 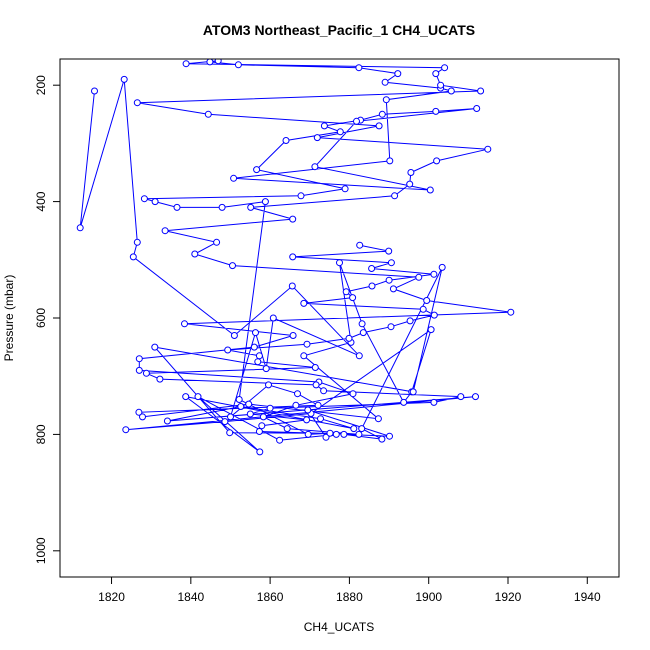 What do you see at coordinates (41, 318) in the screenshot?
I see `y-tick-label: 600` at bounding box center [41, 318].